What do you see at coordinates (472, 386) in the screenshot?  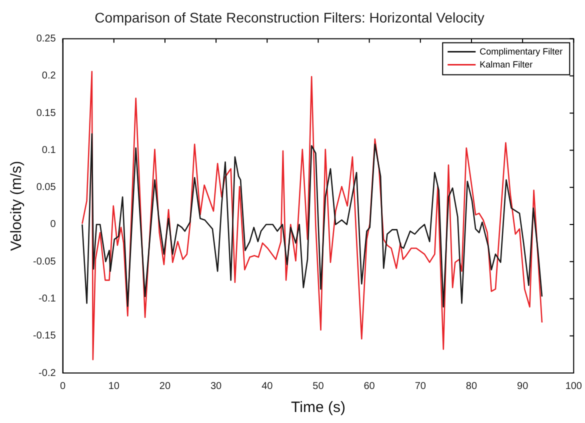 I see `x-tick-label: 80` at bounding box center [472, 386].